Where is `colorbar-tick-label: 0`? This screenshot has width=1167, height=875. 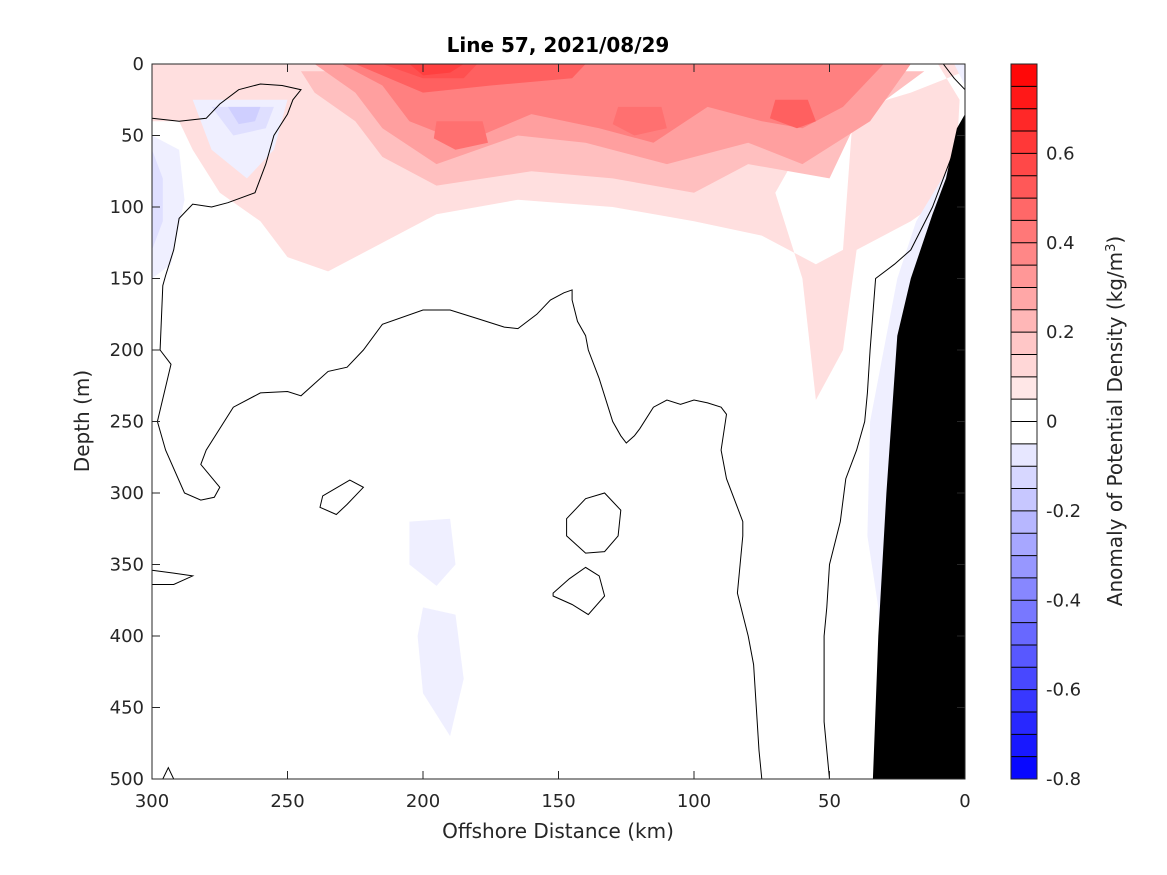 colorbar-tick-label: 0 is located at coordinates (1051, 422).